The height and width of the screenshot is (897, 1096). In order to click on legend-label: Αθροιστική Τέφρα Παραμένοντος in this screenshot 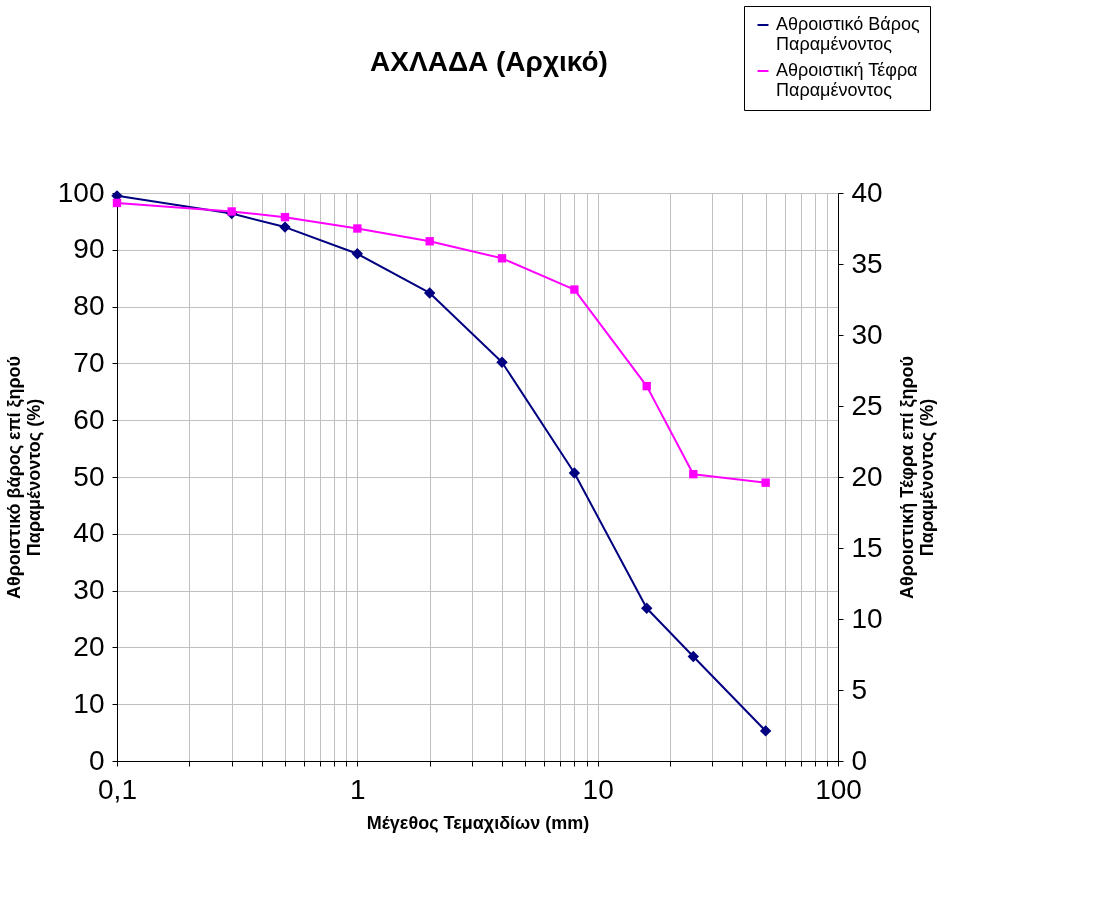, I will do `click(847, 80)`.